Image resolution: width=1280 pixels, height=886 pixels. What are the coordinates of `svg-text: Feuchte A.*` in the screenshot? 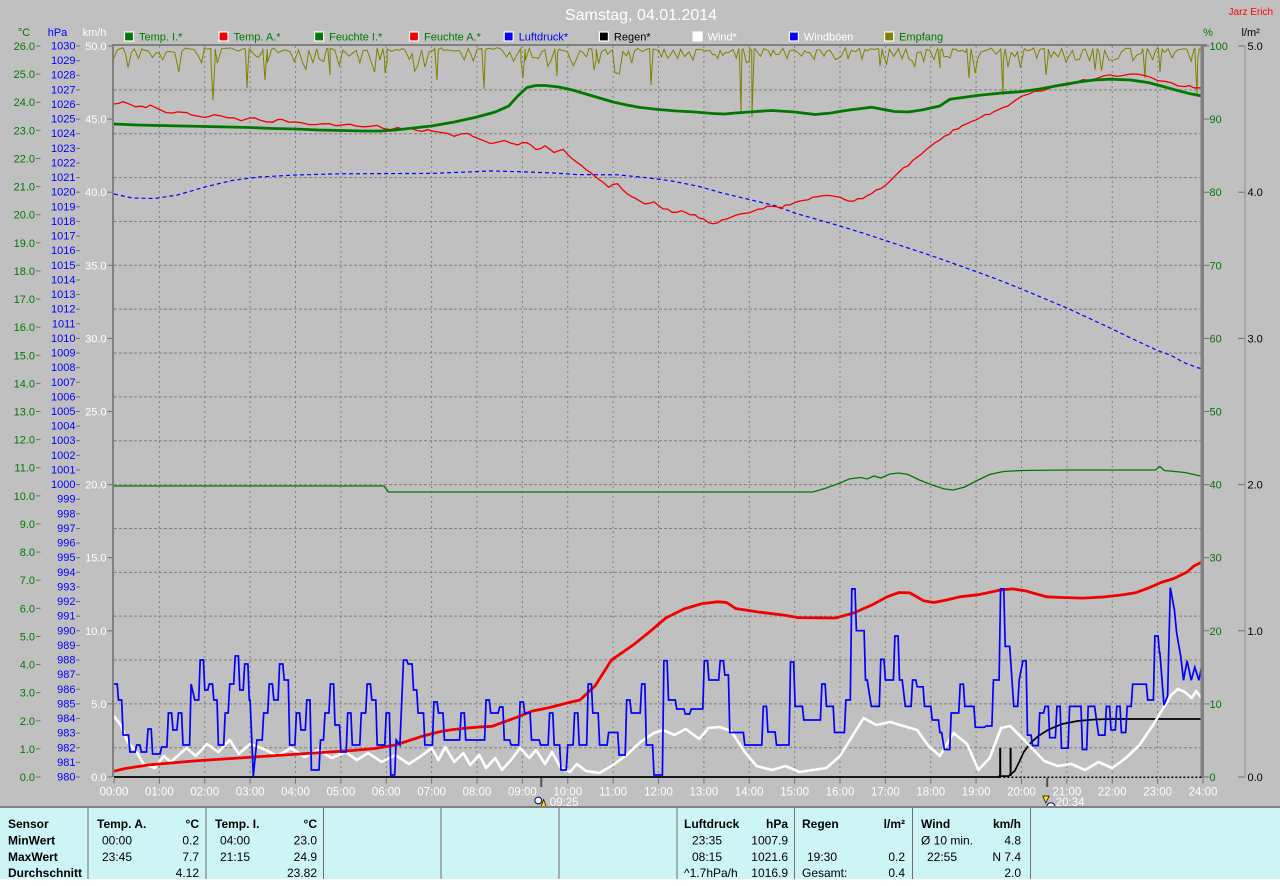 It's located at (453, 38).